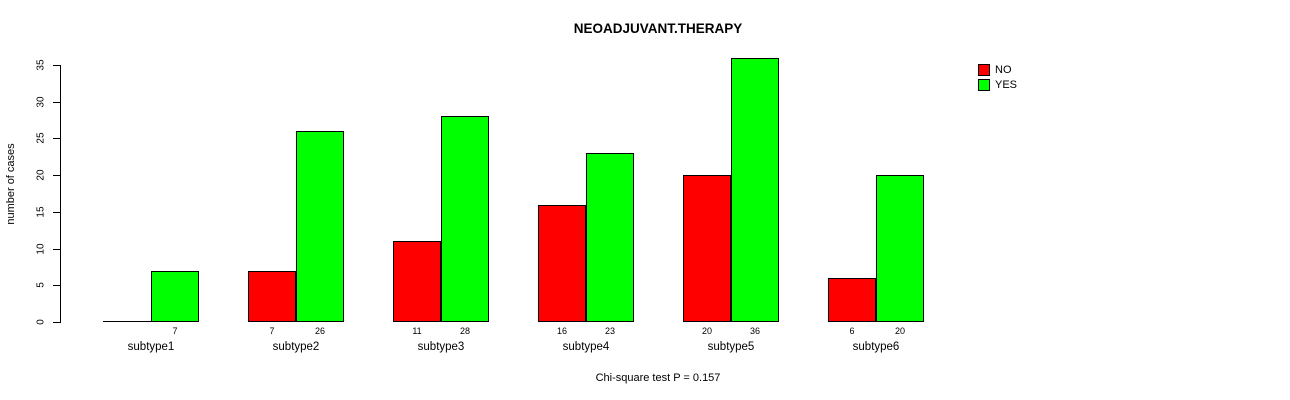 The image size is (1290, 400). What do you see at coordinates (11, 184) in the screenshot?
I see `y-axis-title: number of cases` at bounding box center [11, 184].